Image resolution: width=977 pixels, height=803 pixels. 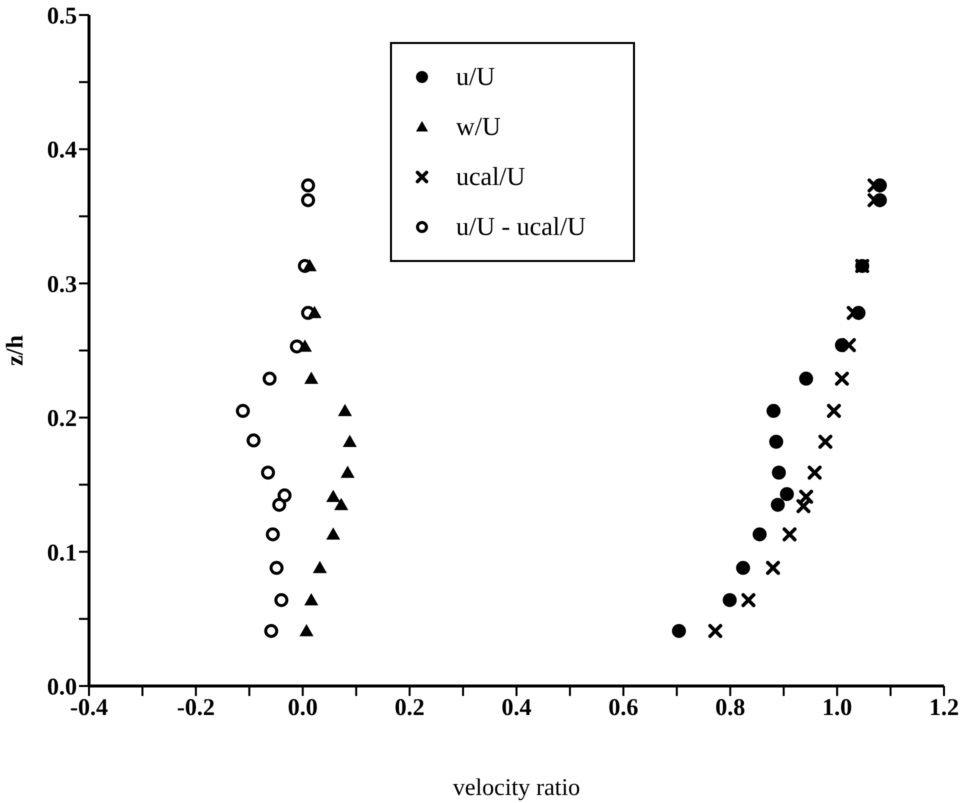 I want to click on legend-label: u/U, so click(x=475, y=77).